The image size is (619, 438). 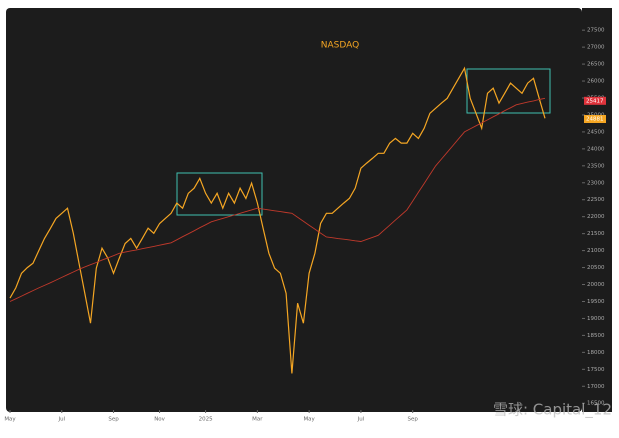 I want to click on chart-title: NASDAQ, so click(x=340, y=46).